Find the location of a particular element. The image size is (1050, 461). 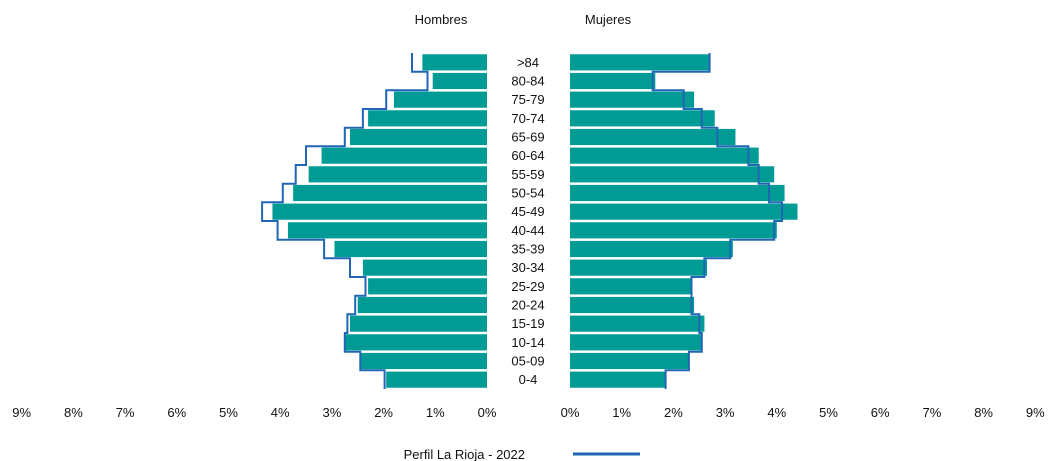

x-tick-left: 6% is located at coordinates (176, 412).